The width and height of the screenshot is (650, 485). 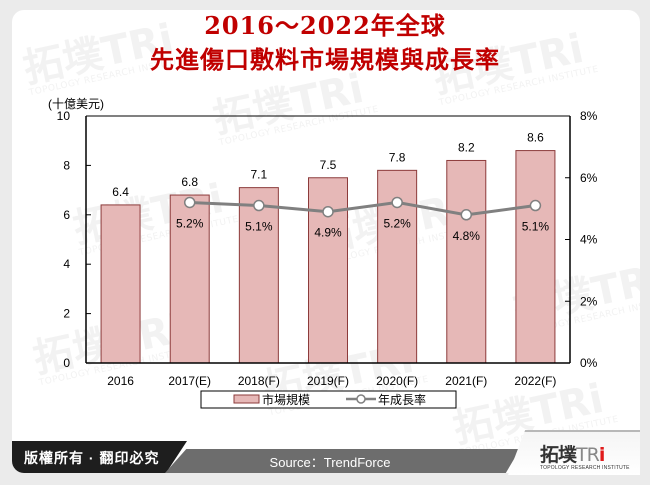 What do you see at coordinates (402, 399) in the screenshot?
I see `legend-label-growth-rate: 年成長率` at bounding box center [402, 399].